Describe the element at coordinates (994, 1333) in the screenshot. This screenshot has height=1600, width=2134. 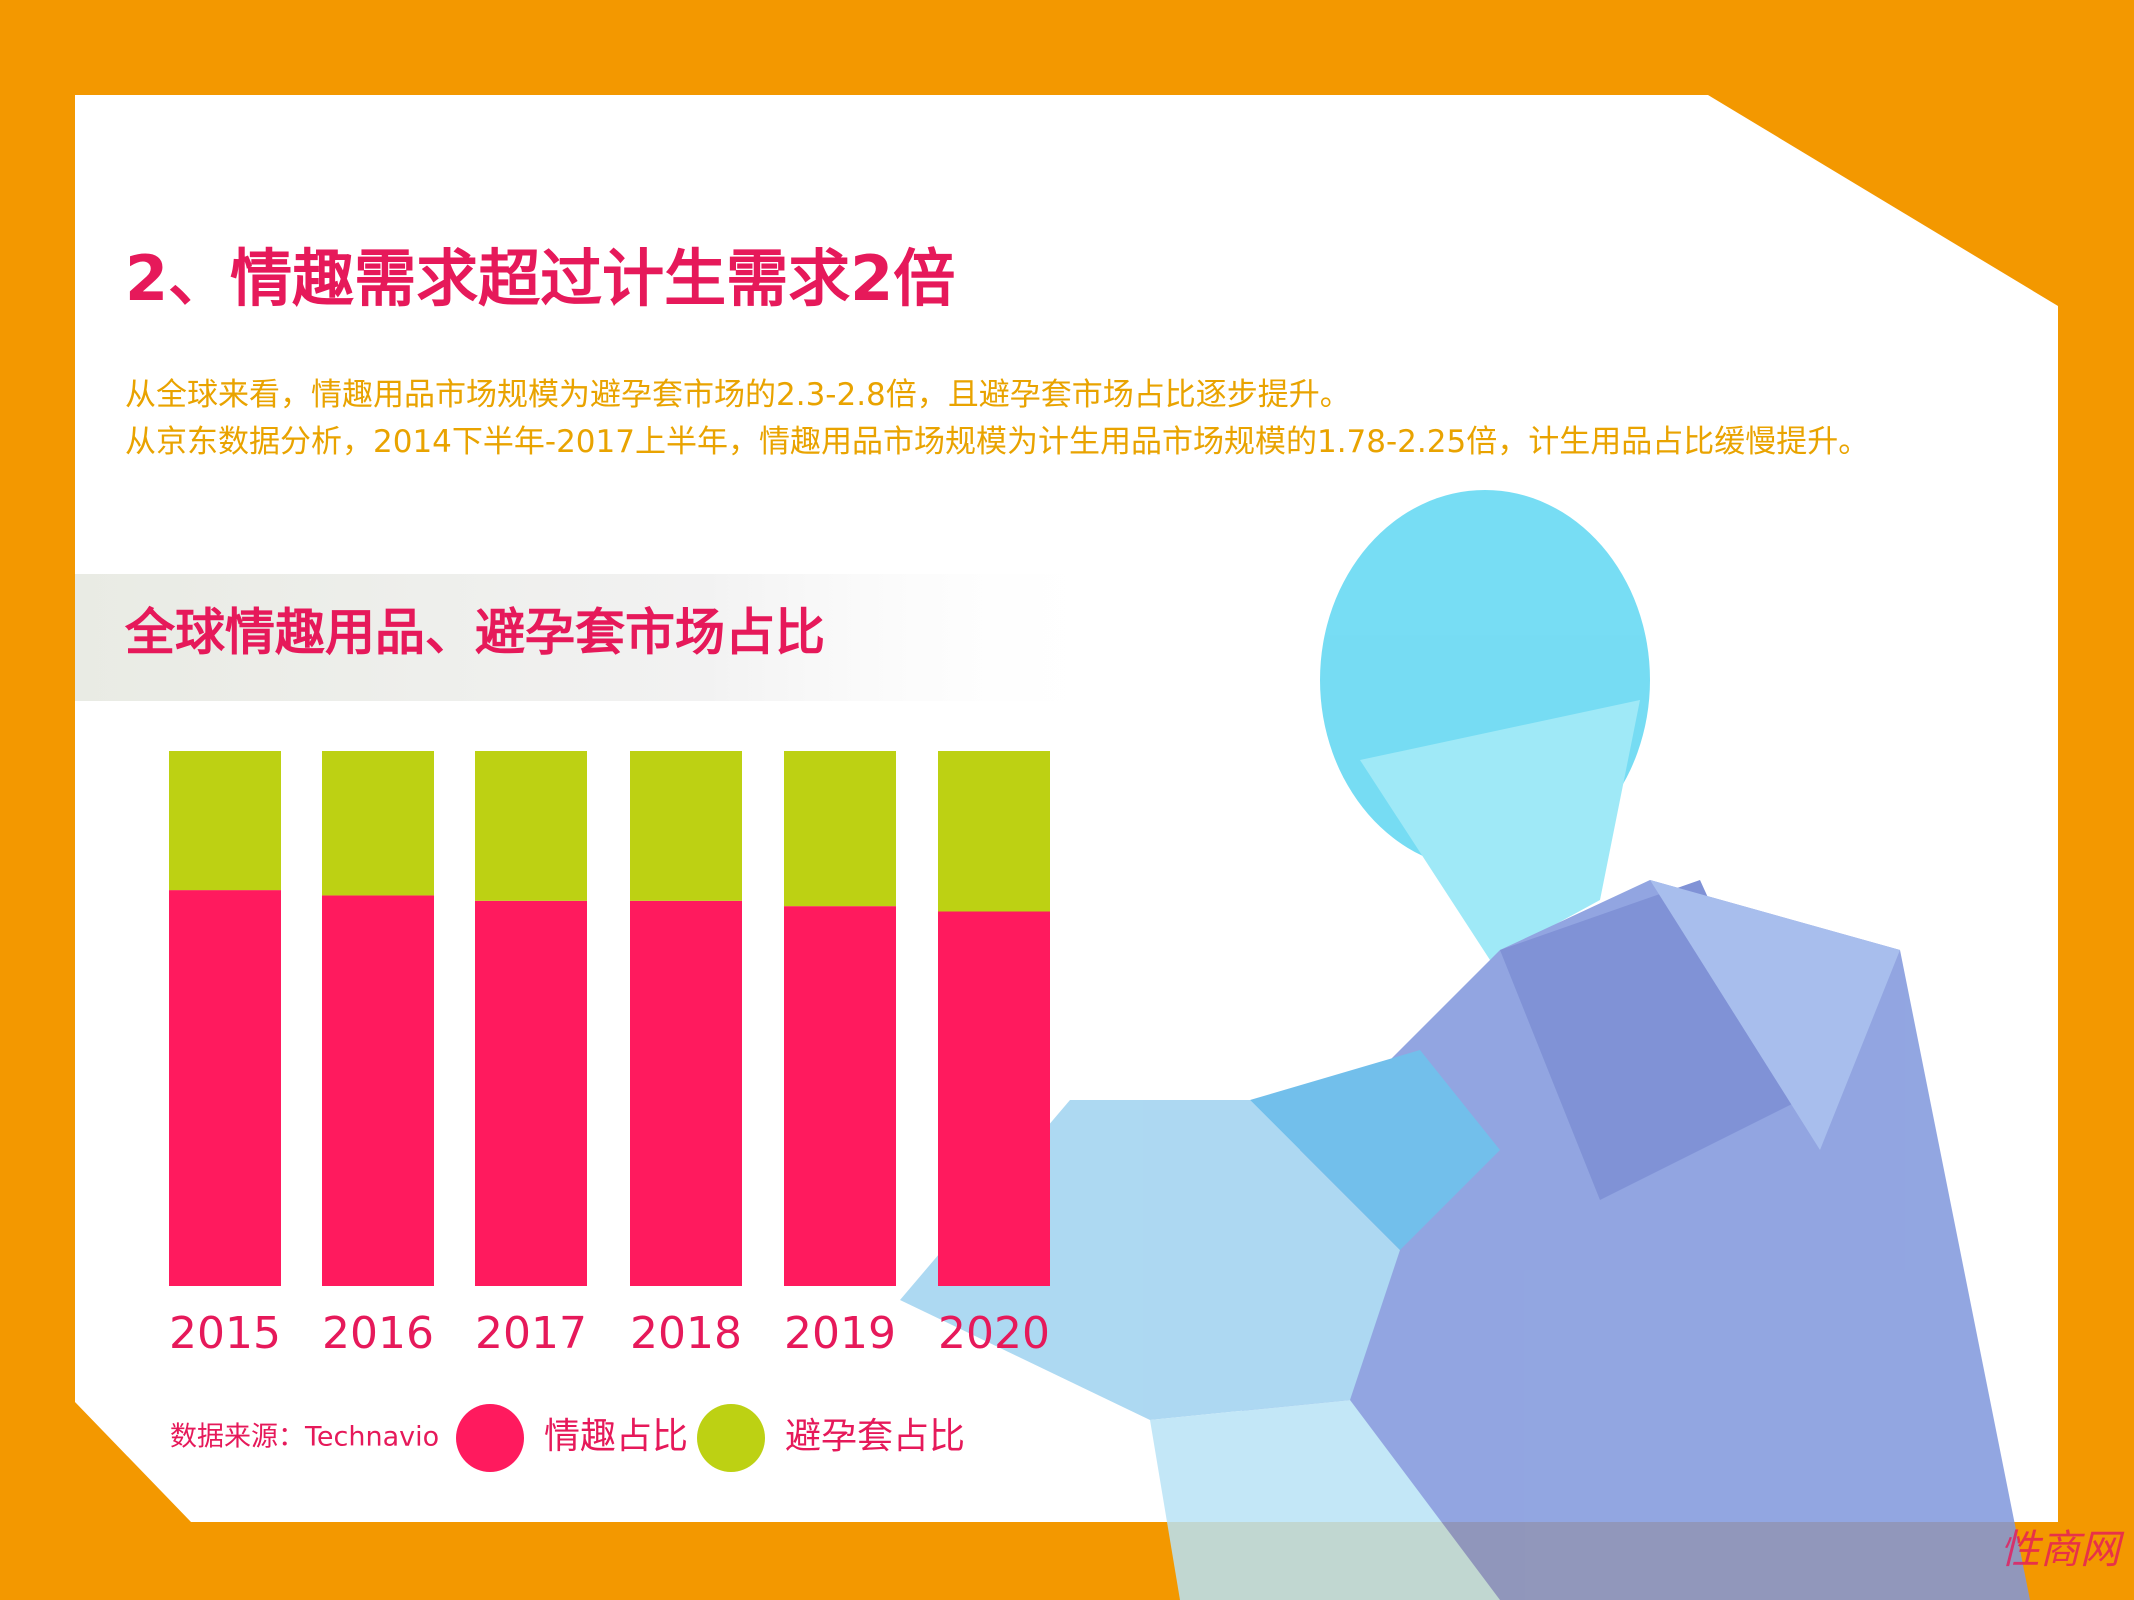
I see `x-tick-label: 2020` at that location.